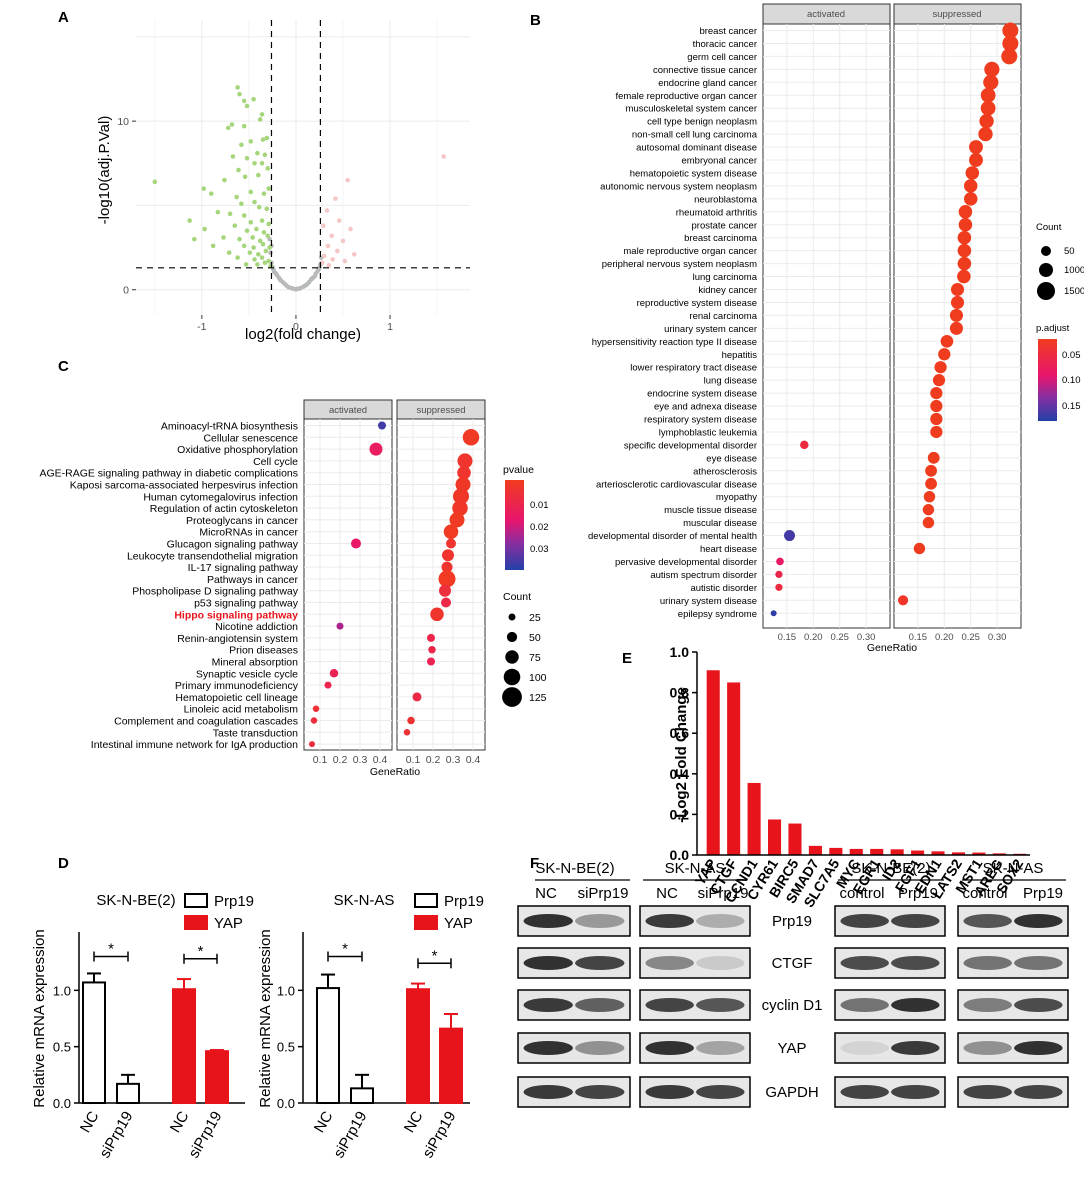 The width and height of the screenshot is (1084, 1197). I want to click on kegg-category-label: Leukocyte transendothelial migration, so click(212, 556).